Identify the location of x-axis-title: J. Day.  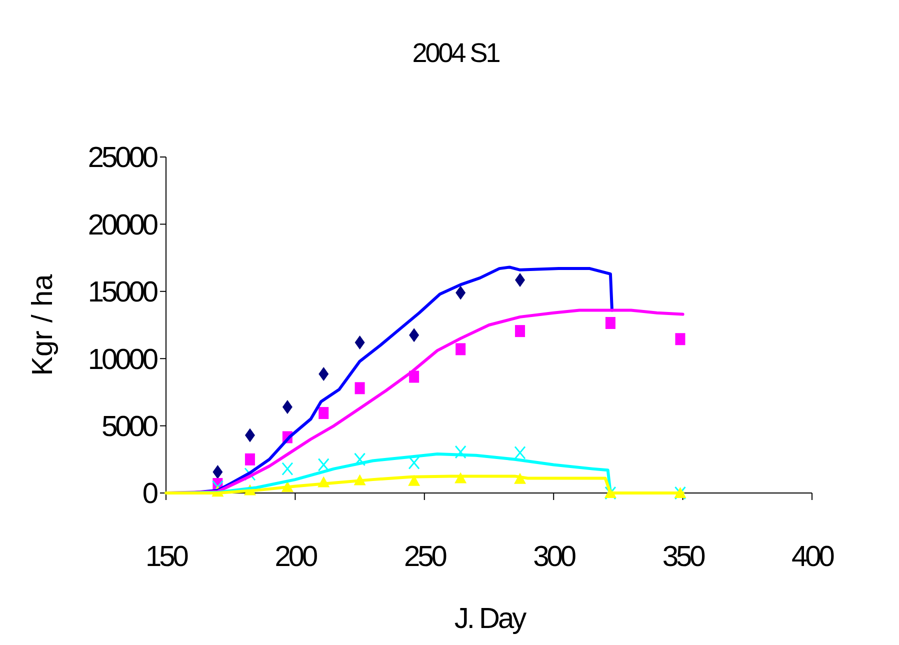
(491, 619).